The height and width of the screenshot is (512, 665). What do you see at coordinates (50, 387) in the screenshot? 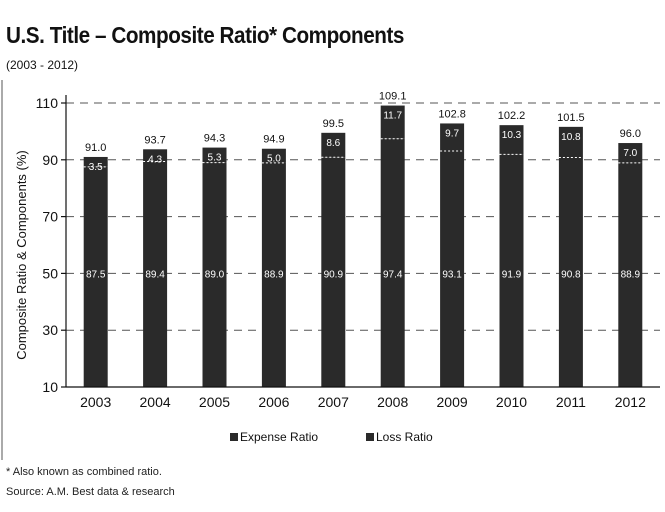
I see `y-tick-label: 10` at bounding box center [50, 387].